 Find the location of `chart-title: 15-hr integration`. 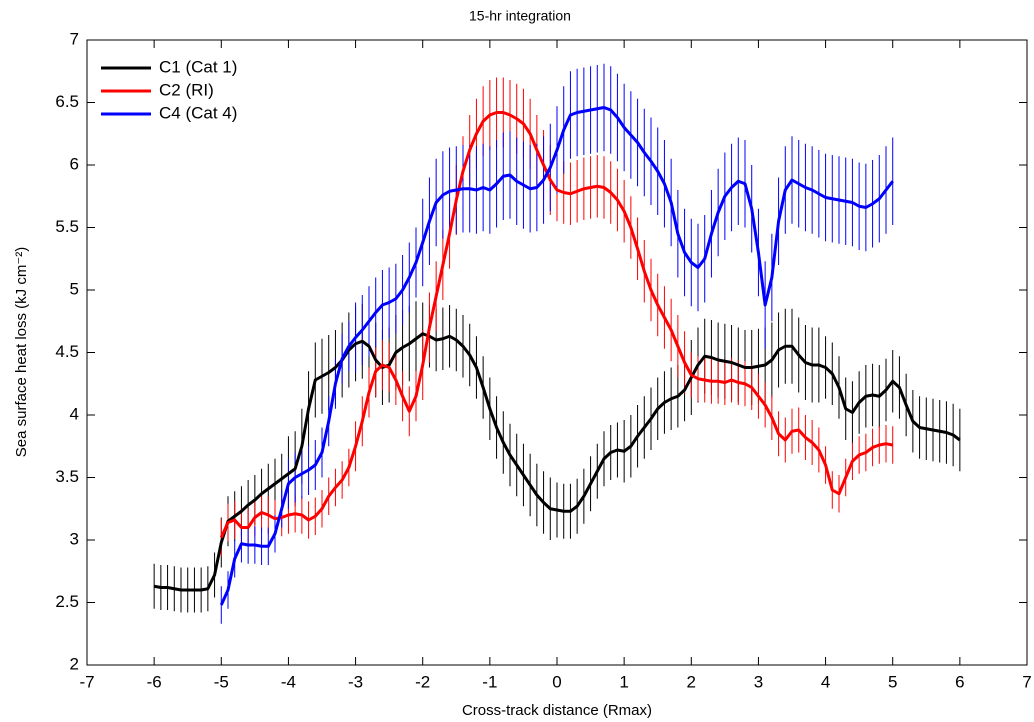

chart-title: 15-hr integration is located at coordinates (520, 16).